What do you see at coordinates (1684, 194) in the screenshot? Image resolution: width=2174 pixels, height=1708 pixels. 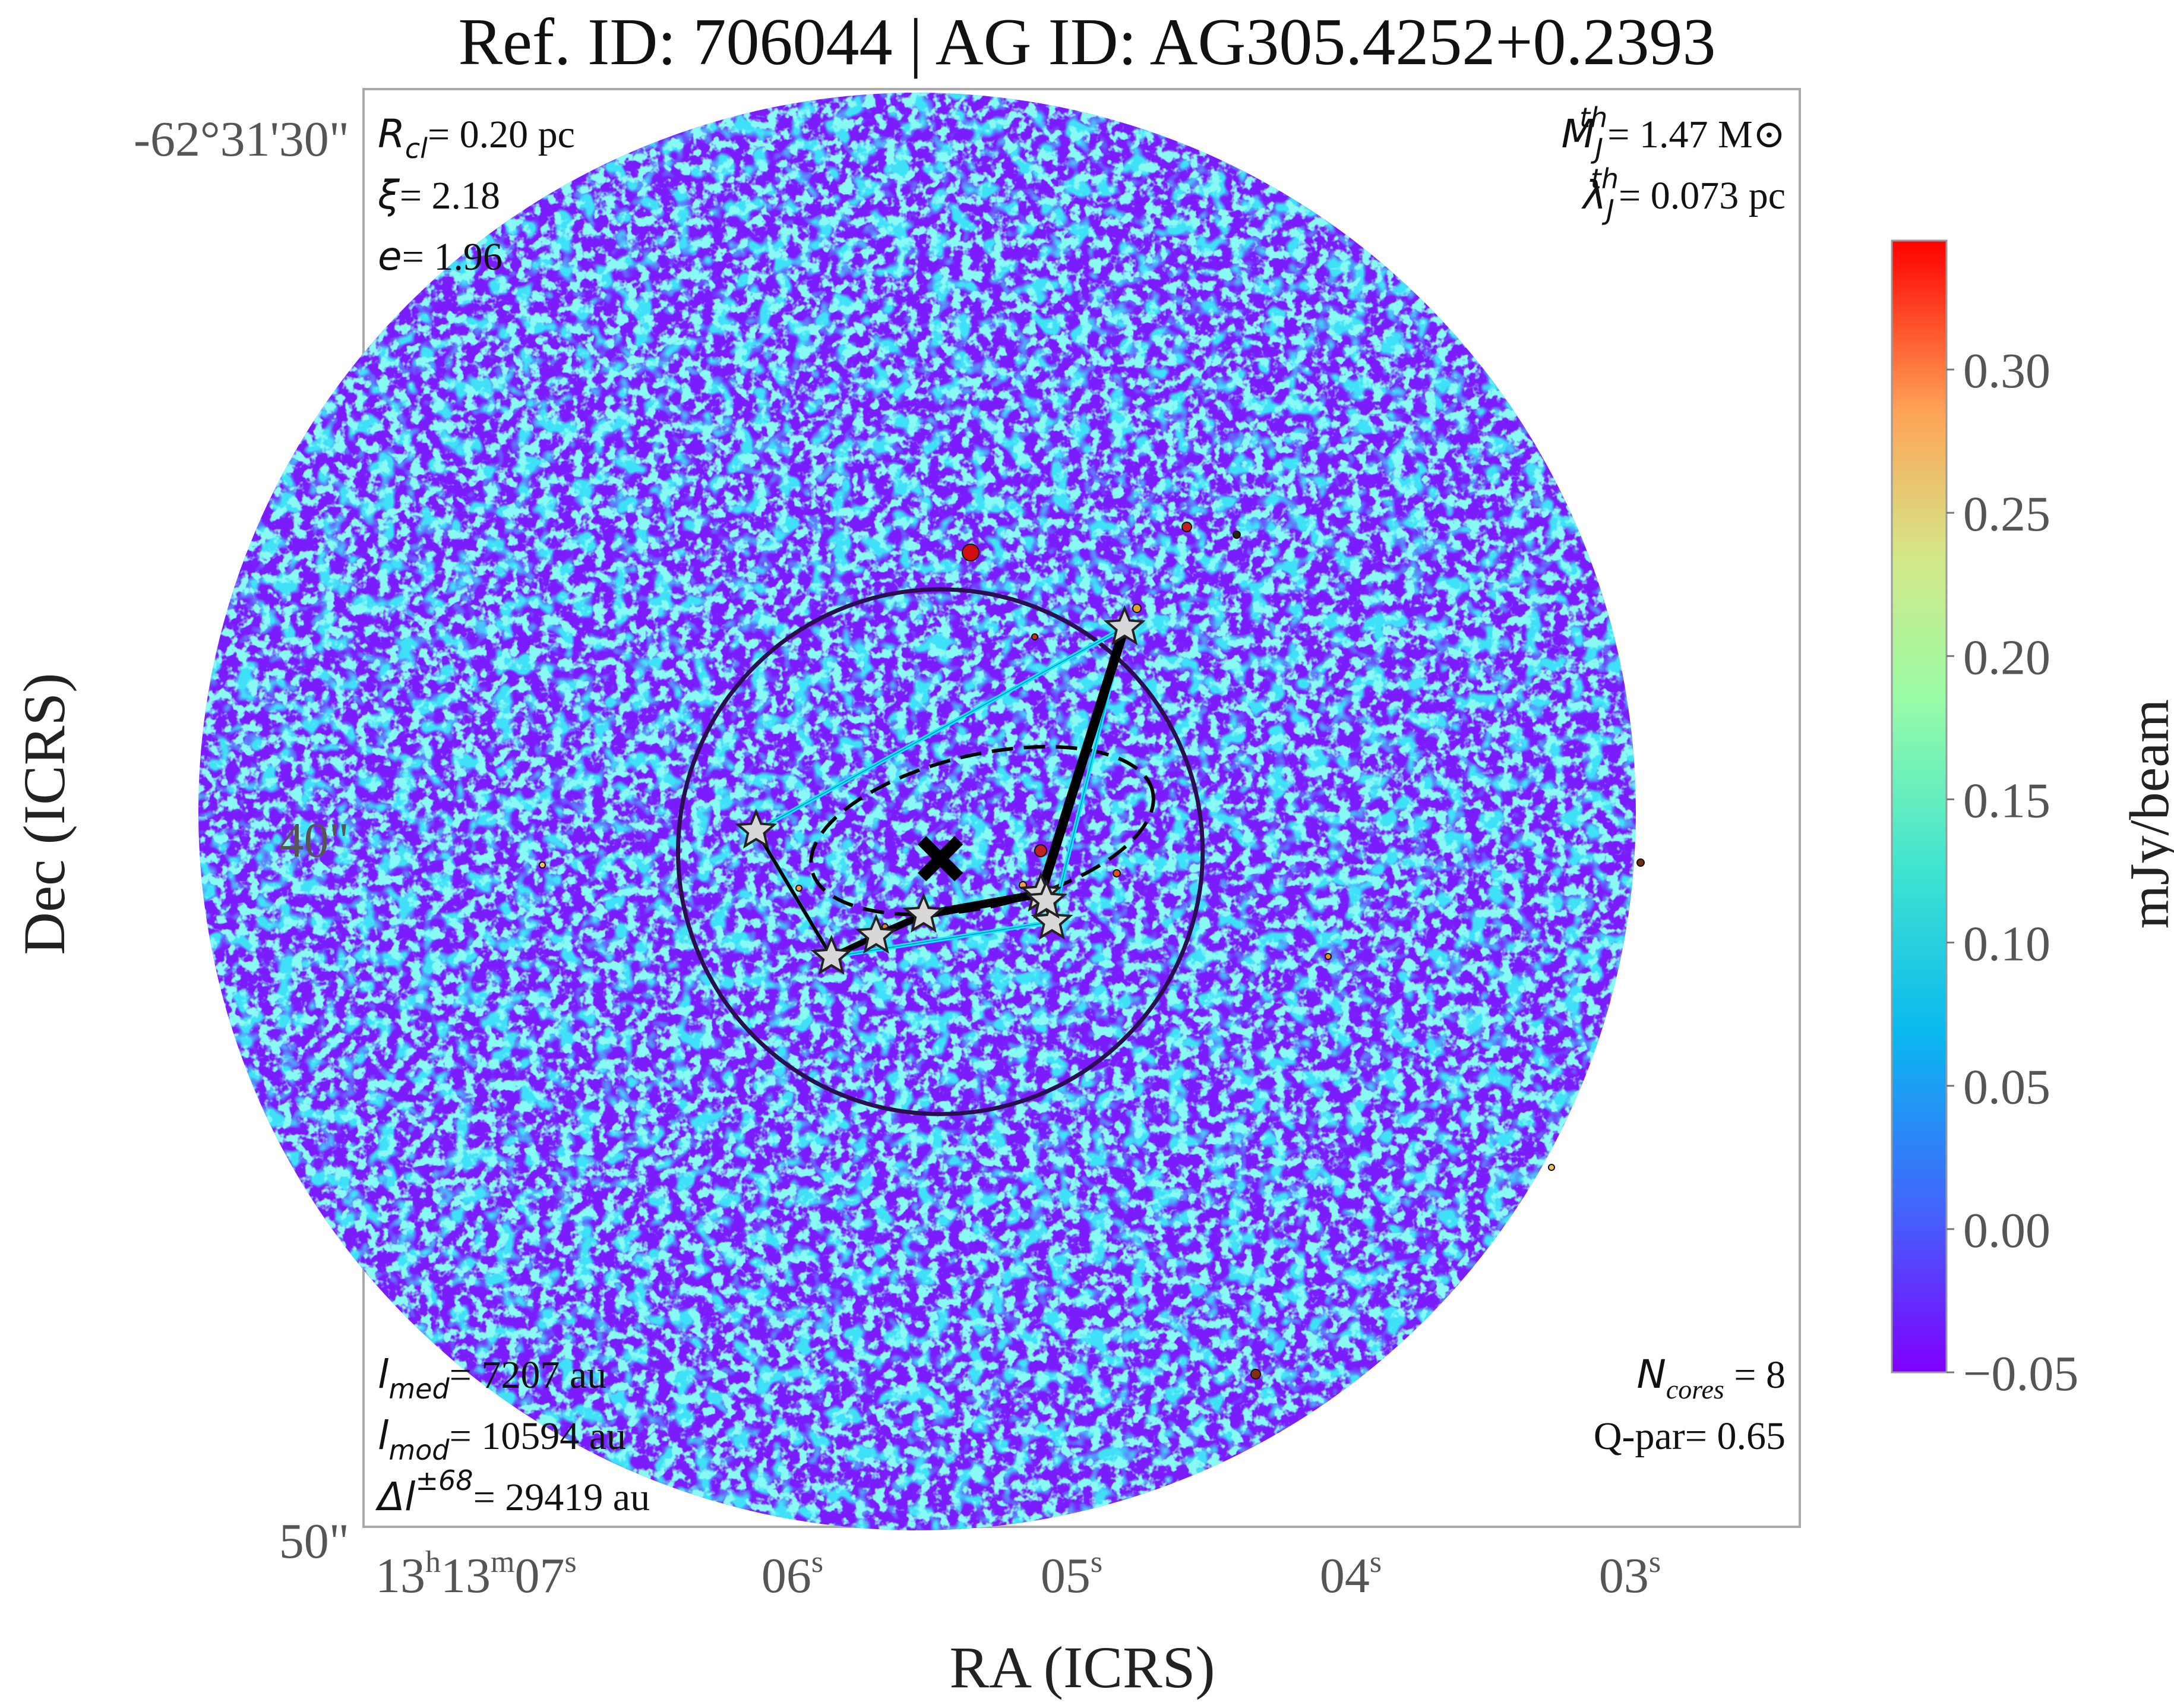 I see `annotation-line: λJth= 0.073 pc` at bounding box center [1684, 194].